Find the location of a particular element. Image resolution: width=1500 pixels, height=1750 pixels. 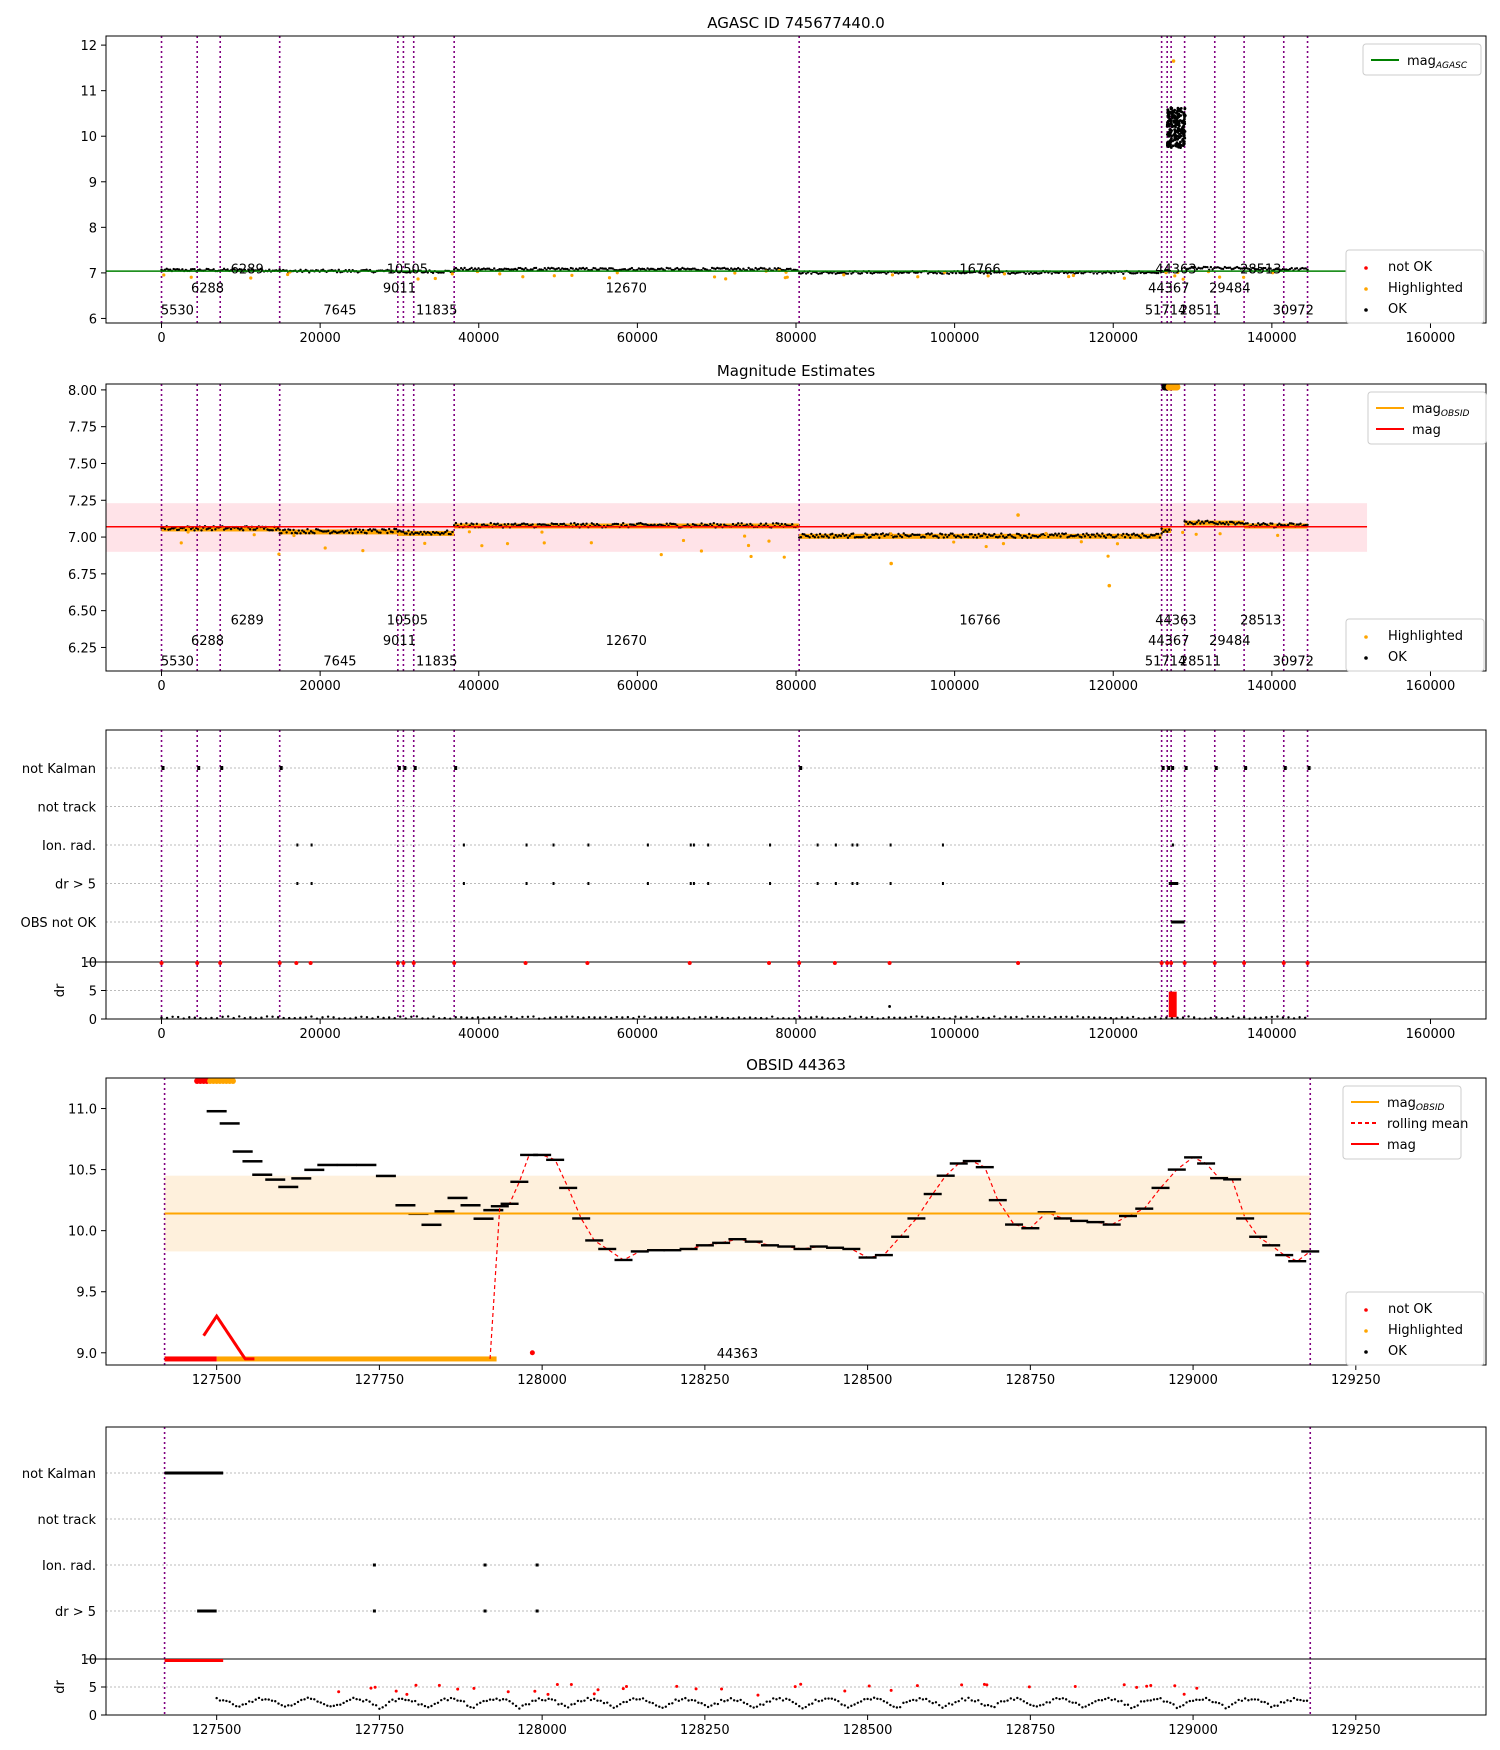

y-tick-label: 11.0 is located at coordinates (82, 1110).